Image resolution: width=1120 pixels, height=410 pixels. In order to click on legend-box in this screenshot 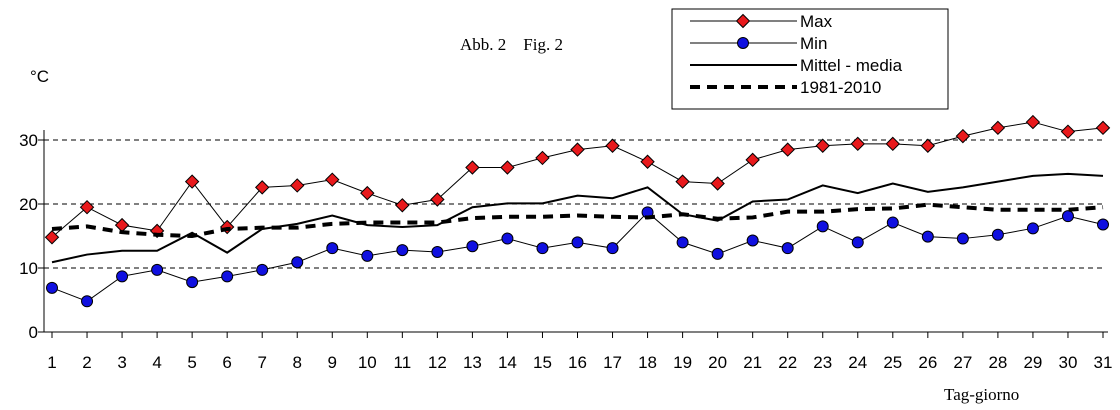, I will do `click(810, 59)`.